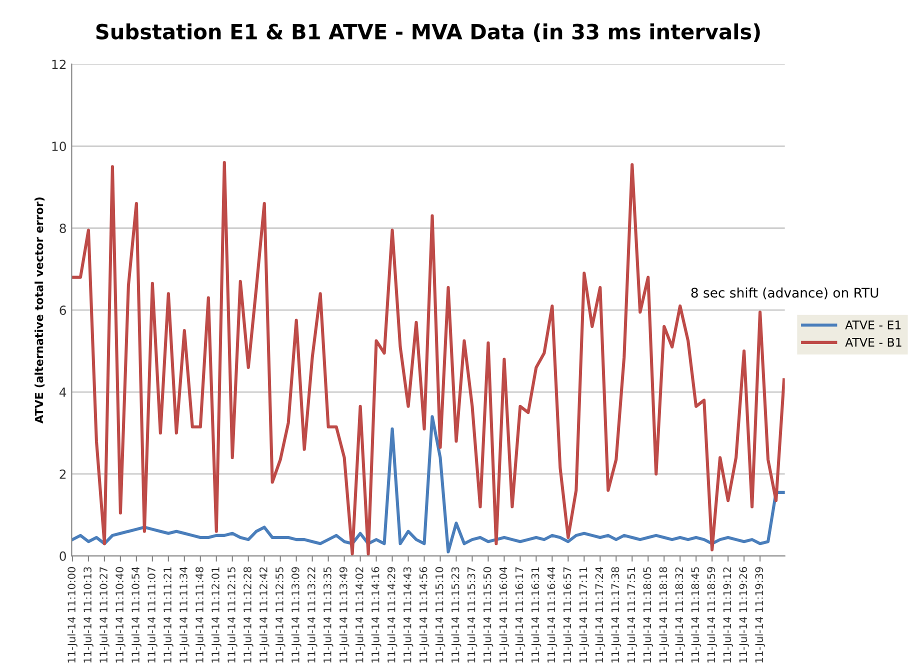 This screenshot has height=669, width=919. Describe the element at coordinates (264, 614) in the screenshot. I see `x-tick-label: 11-Jul-14 11:12:42` at that location.